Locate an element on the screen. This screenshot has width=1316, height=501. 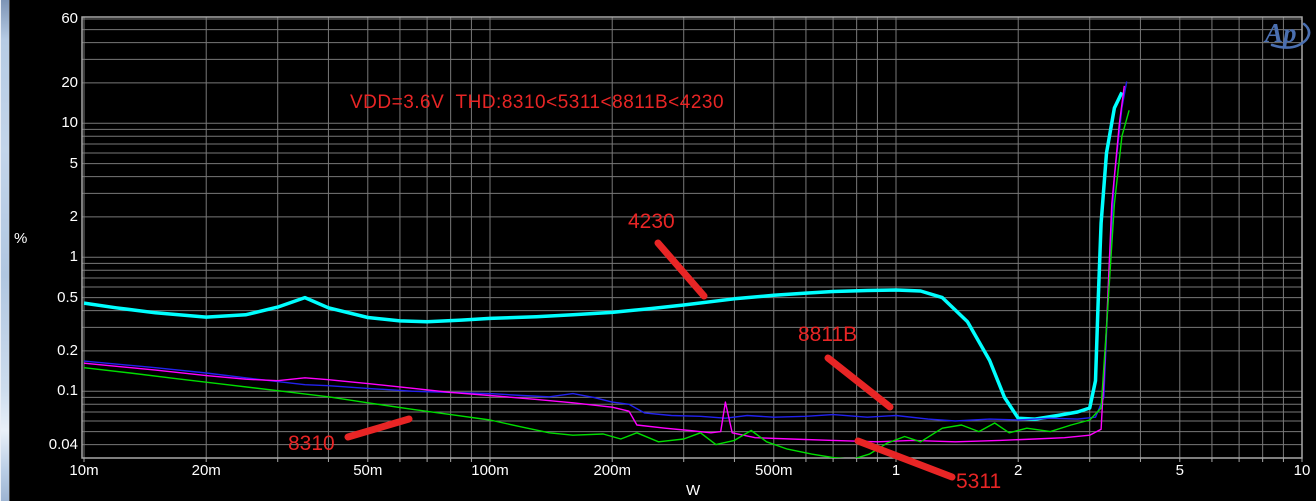
y-axis-unit-label: % is located at coordinates (21, 238).